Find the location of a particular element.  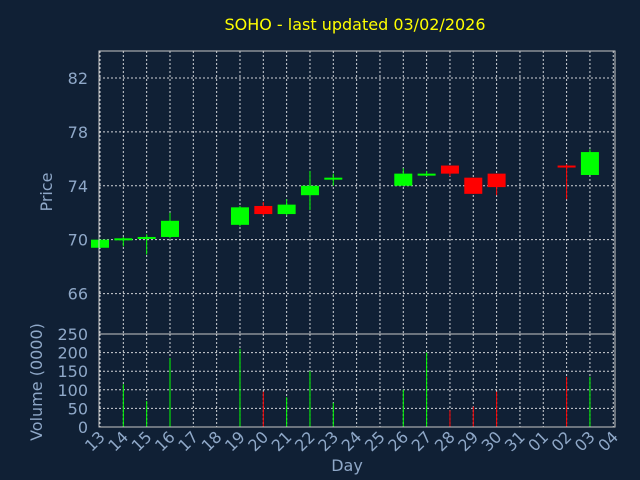

price-tick-label: 74 is located at coordinates (78, 186).